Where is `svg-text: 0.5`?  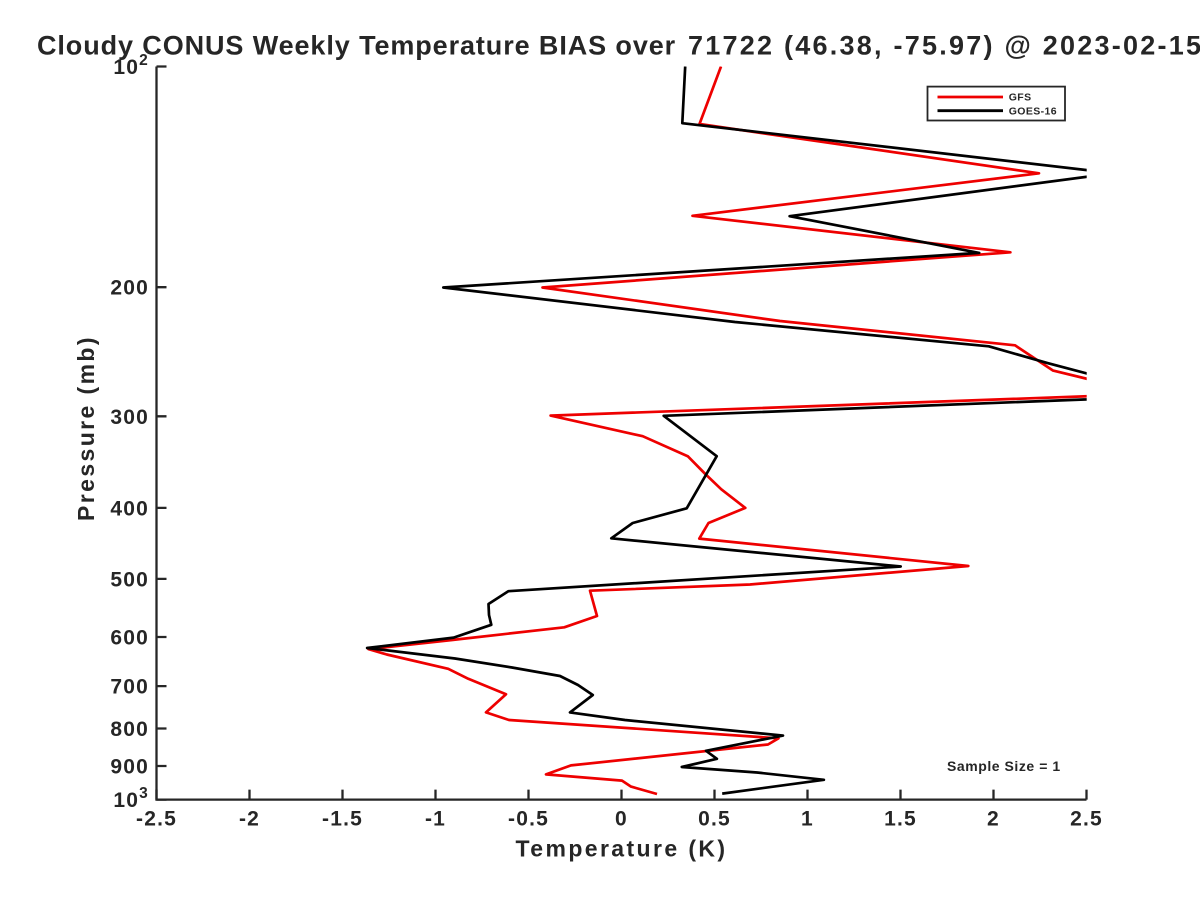
svg-text: 0.5 is located at coordinates (714, 819).